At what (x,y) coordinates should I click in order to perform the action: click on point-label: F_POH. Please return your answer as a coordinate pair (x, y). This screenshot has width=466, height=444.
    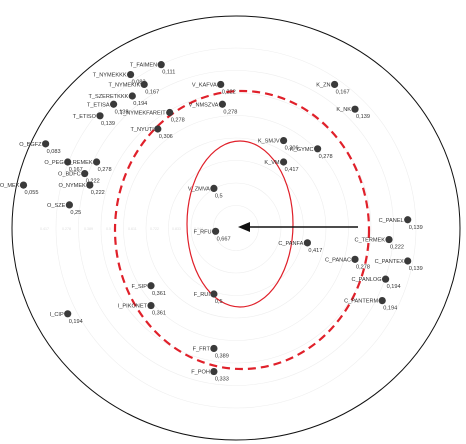
    Looking at the image, I should click on (200, 373).